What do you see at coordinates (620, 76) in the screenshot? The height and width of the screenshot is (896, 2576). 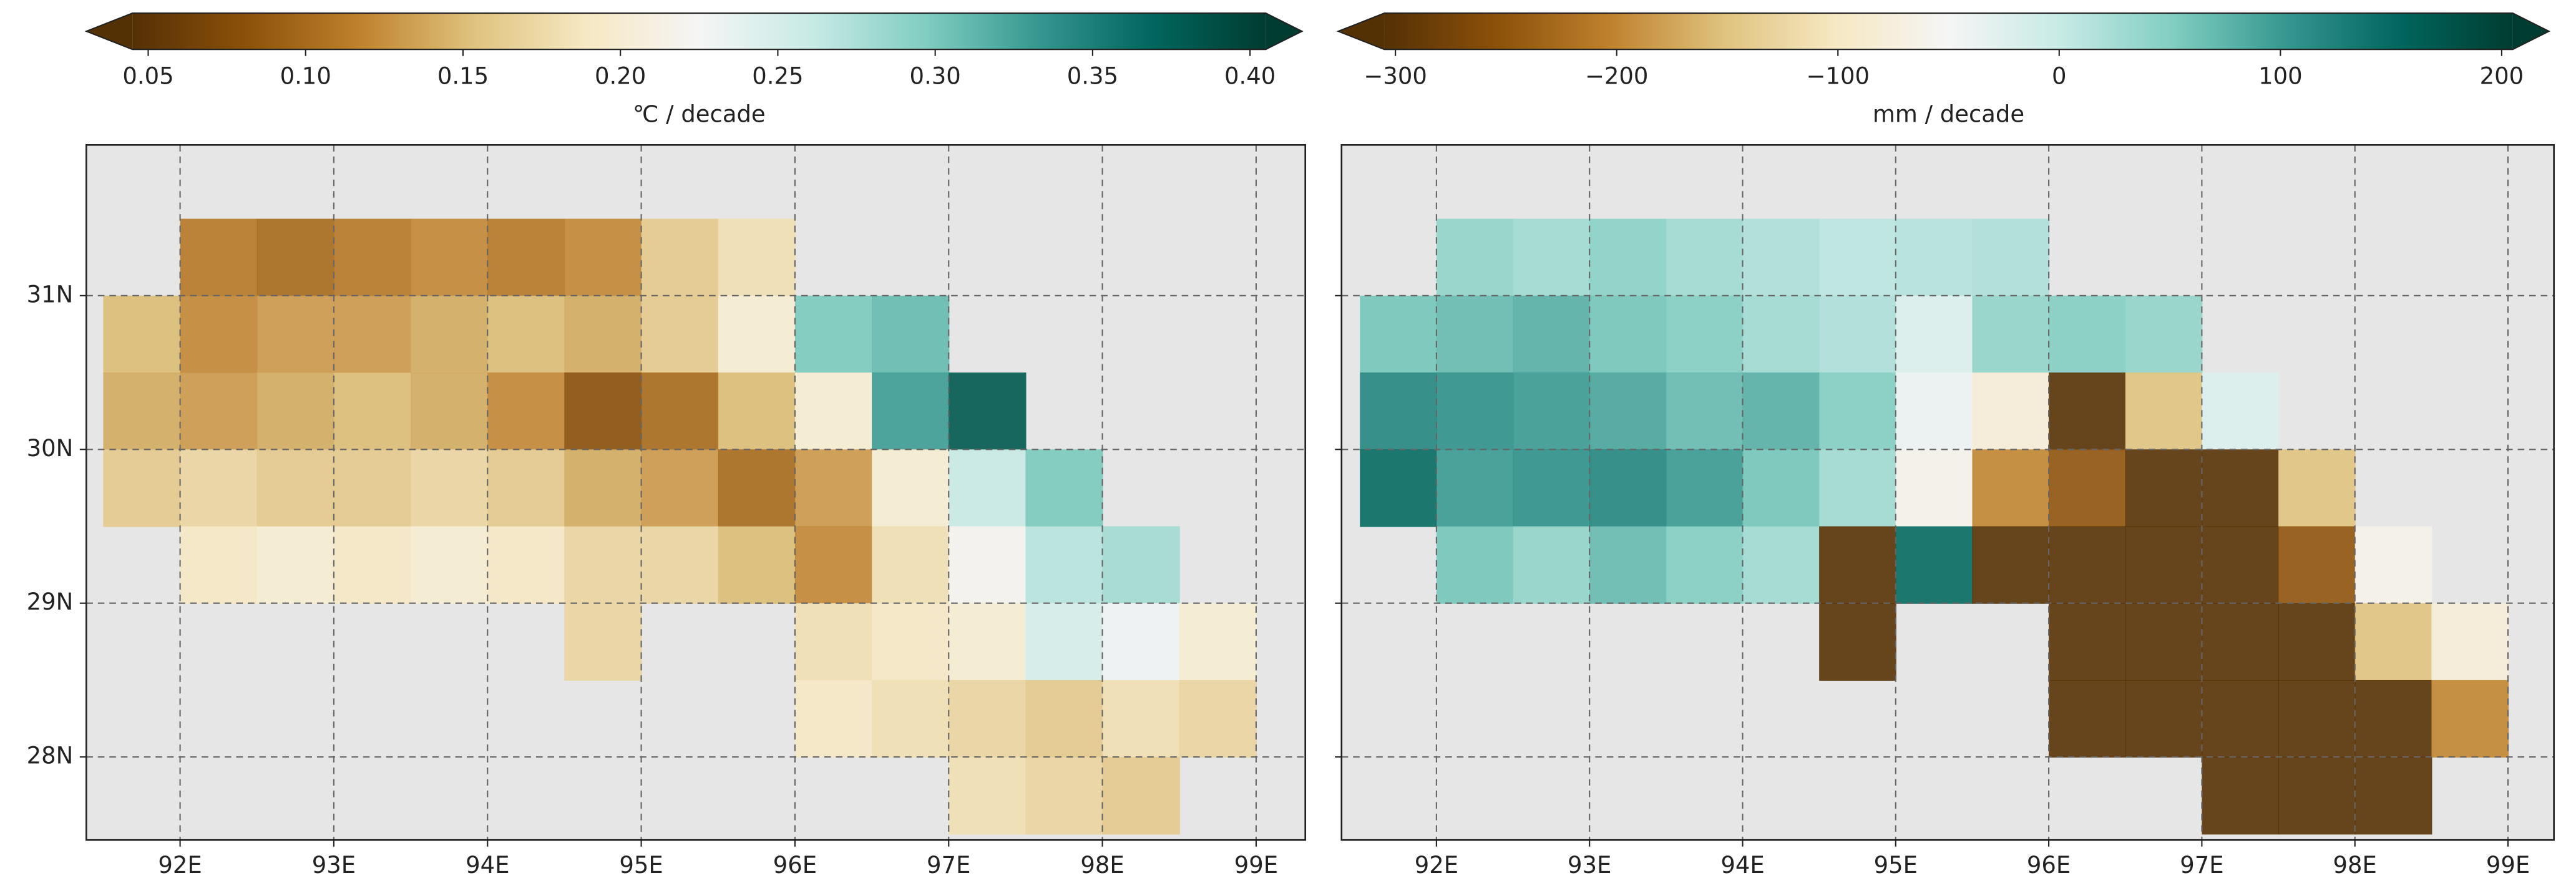 I see `colorbar-tick-label: 0.20` at bounding box center [620, 76].